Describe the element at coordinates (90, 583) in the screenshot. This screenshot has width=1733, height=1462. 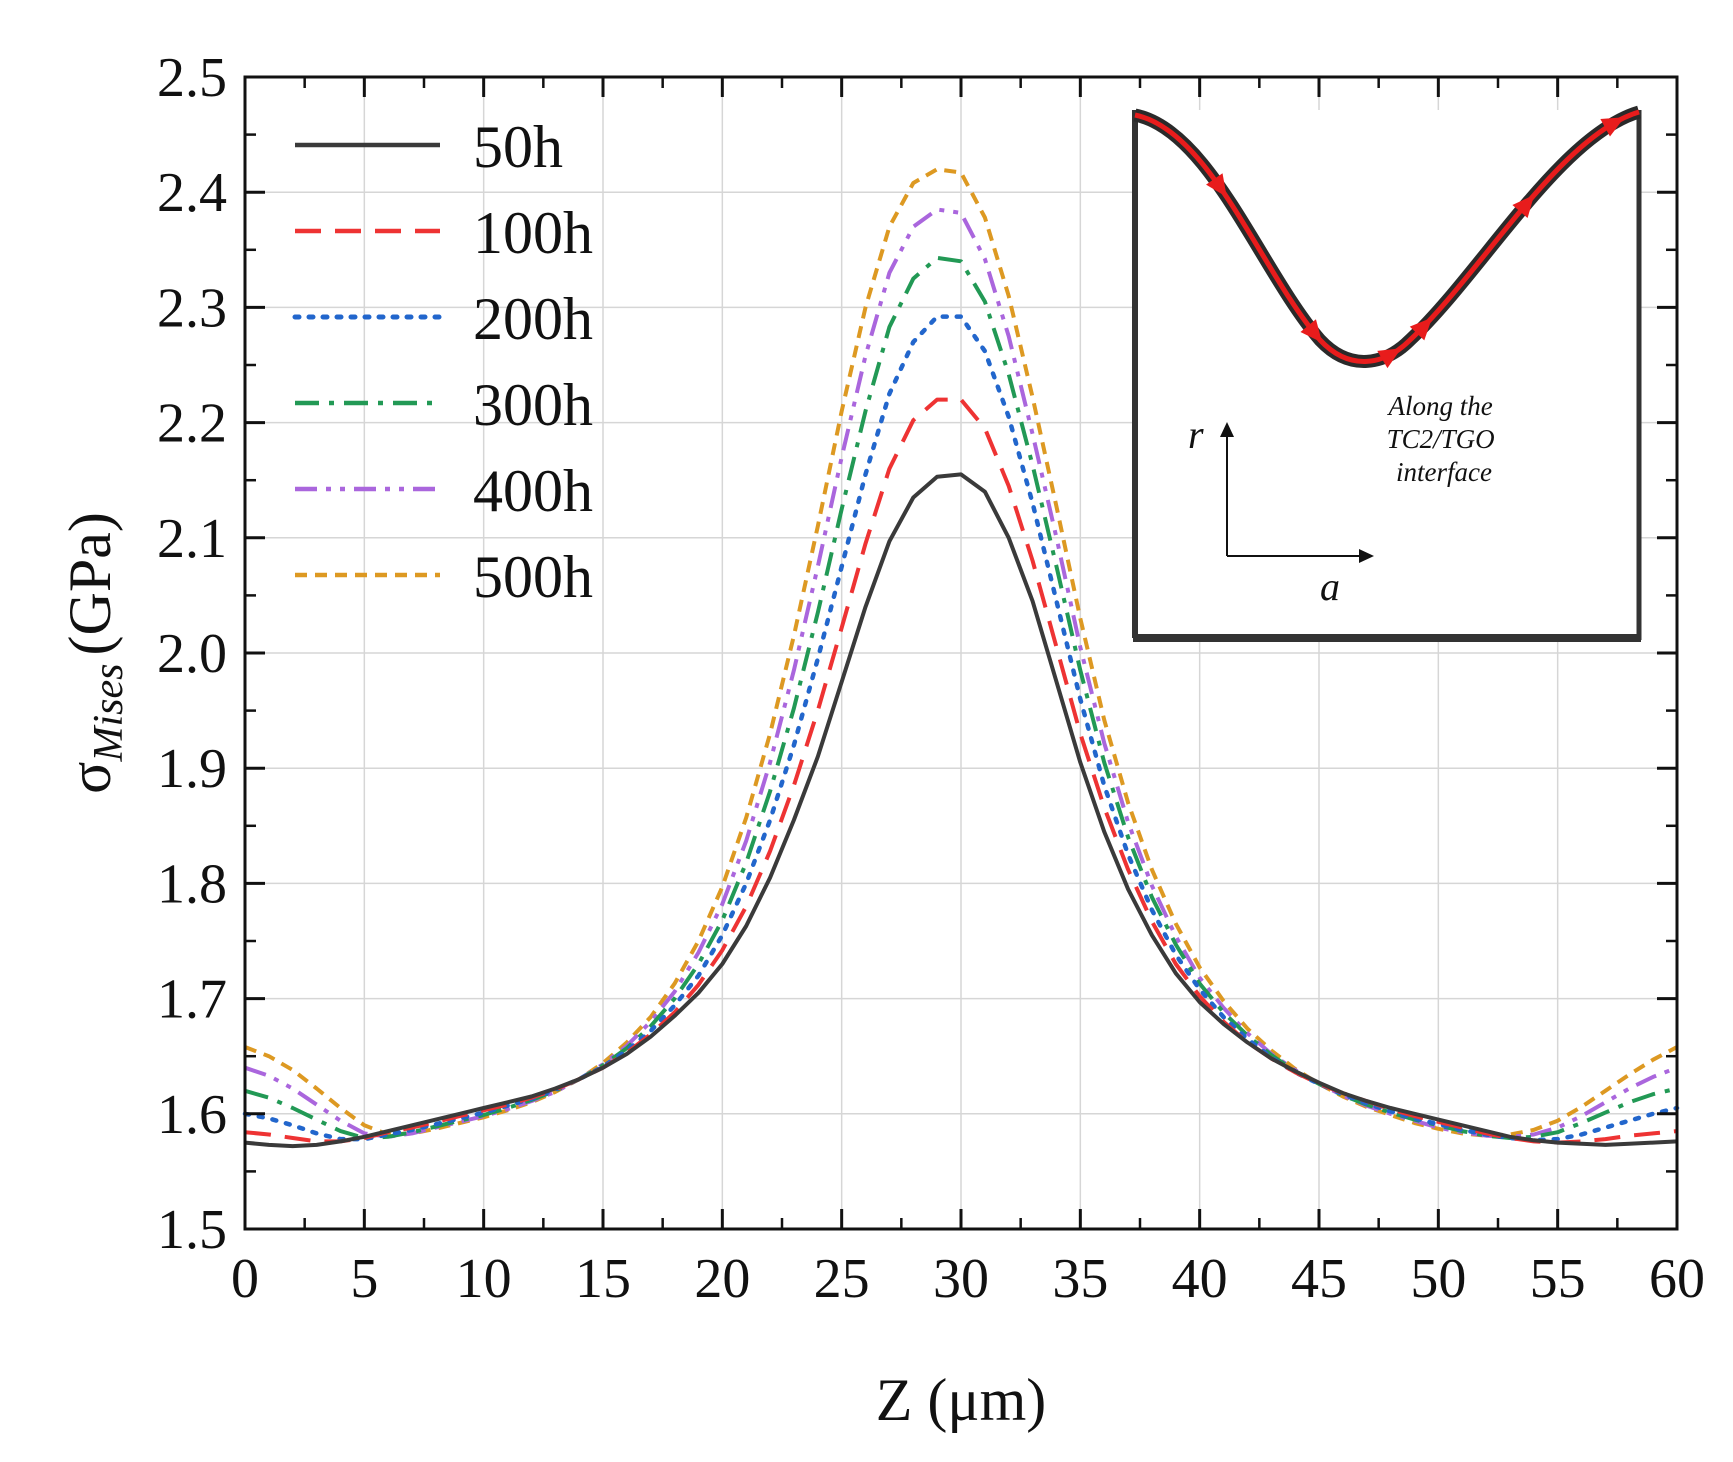
I see `y-axis-label-unit: (GPa)` at that location.